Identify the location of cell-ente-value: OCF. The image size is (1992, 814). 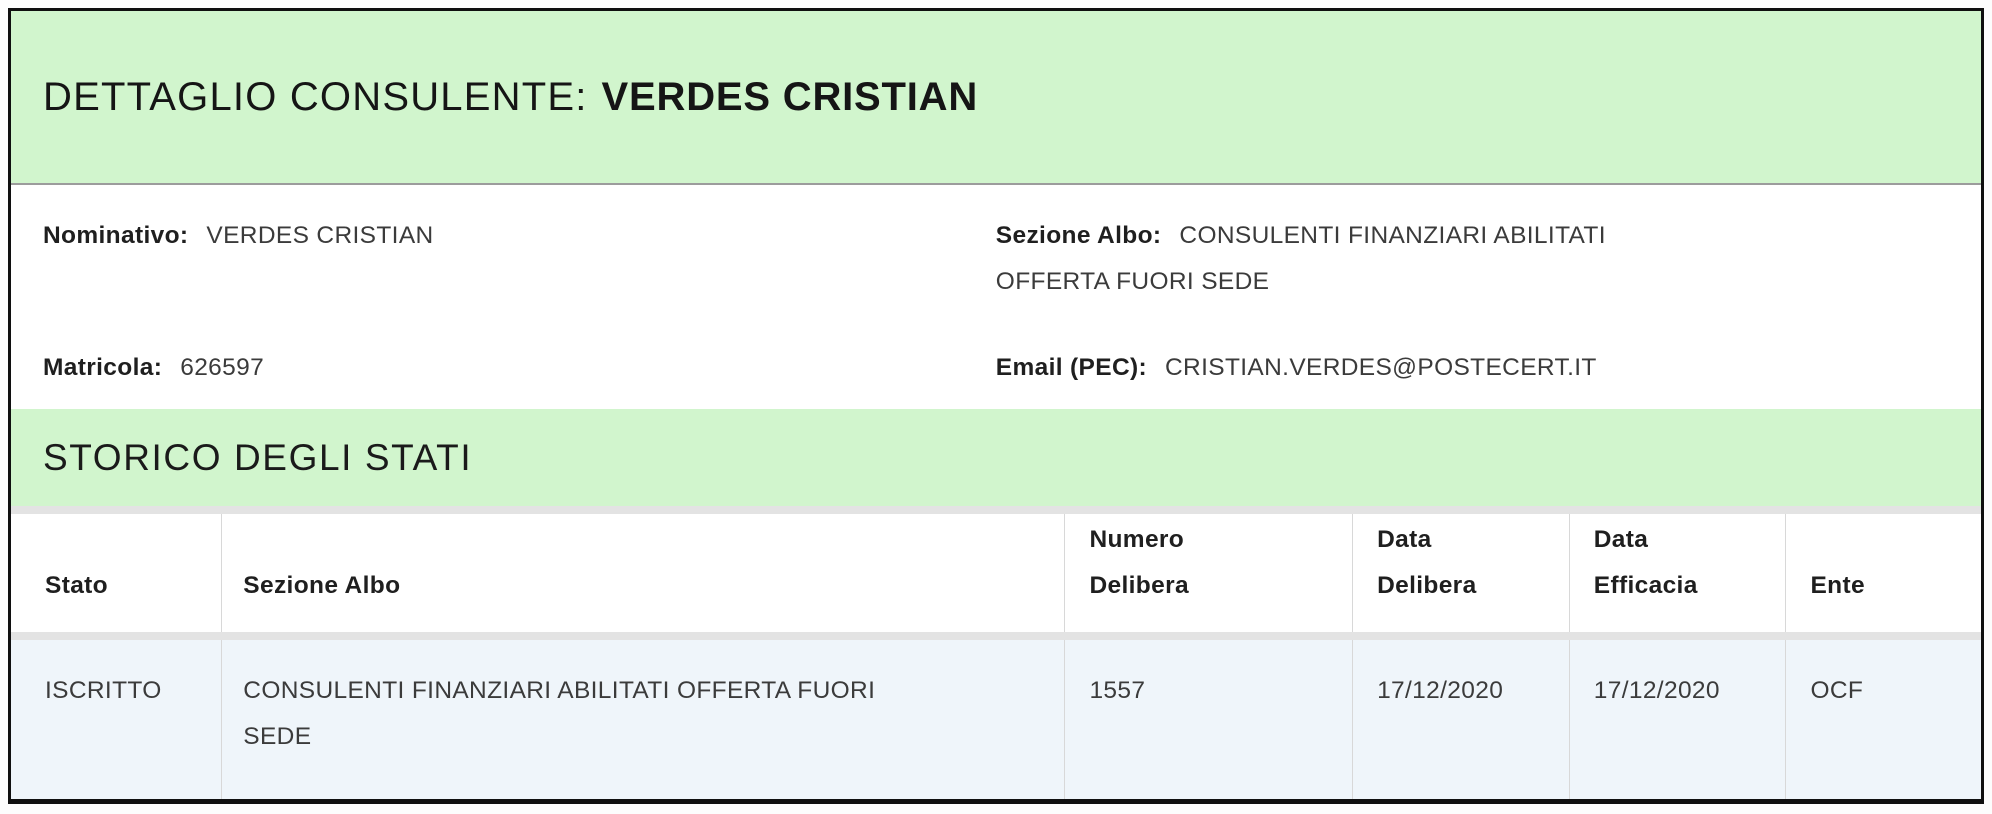
(1837, 690).